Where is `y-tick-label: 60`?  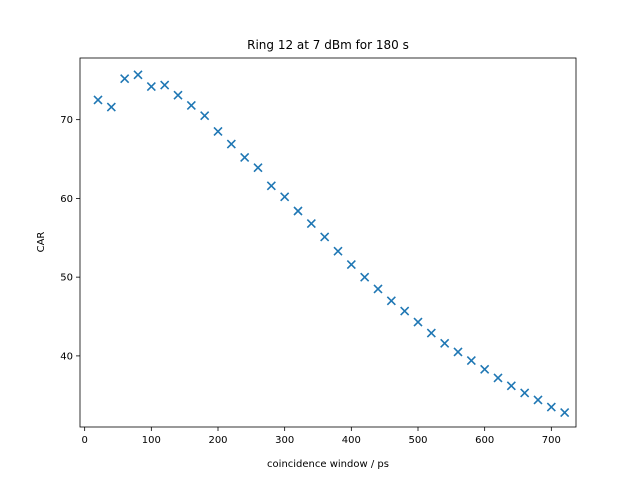 y-tick-label: 60 is located at coordinates (66, 199).